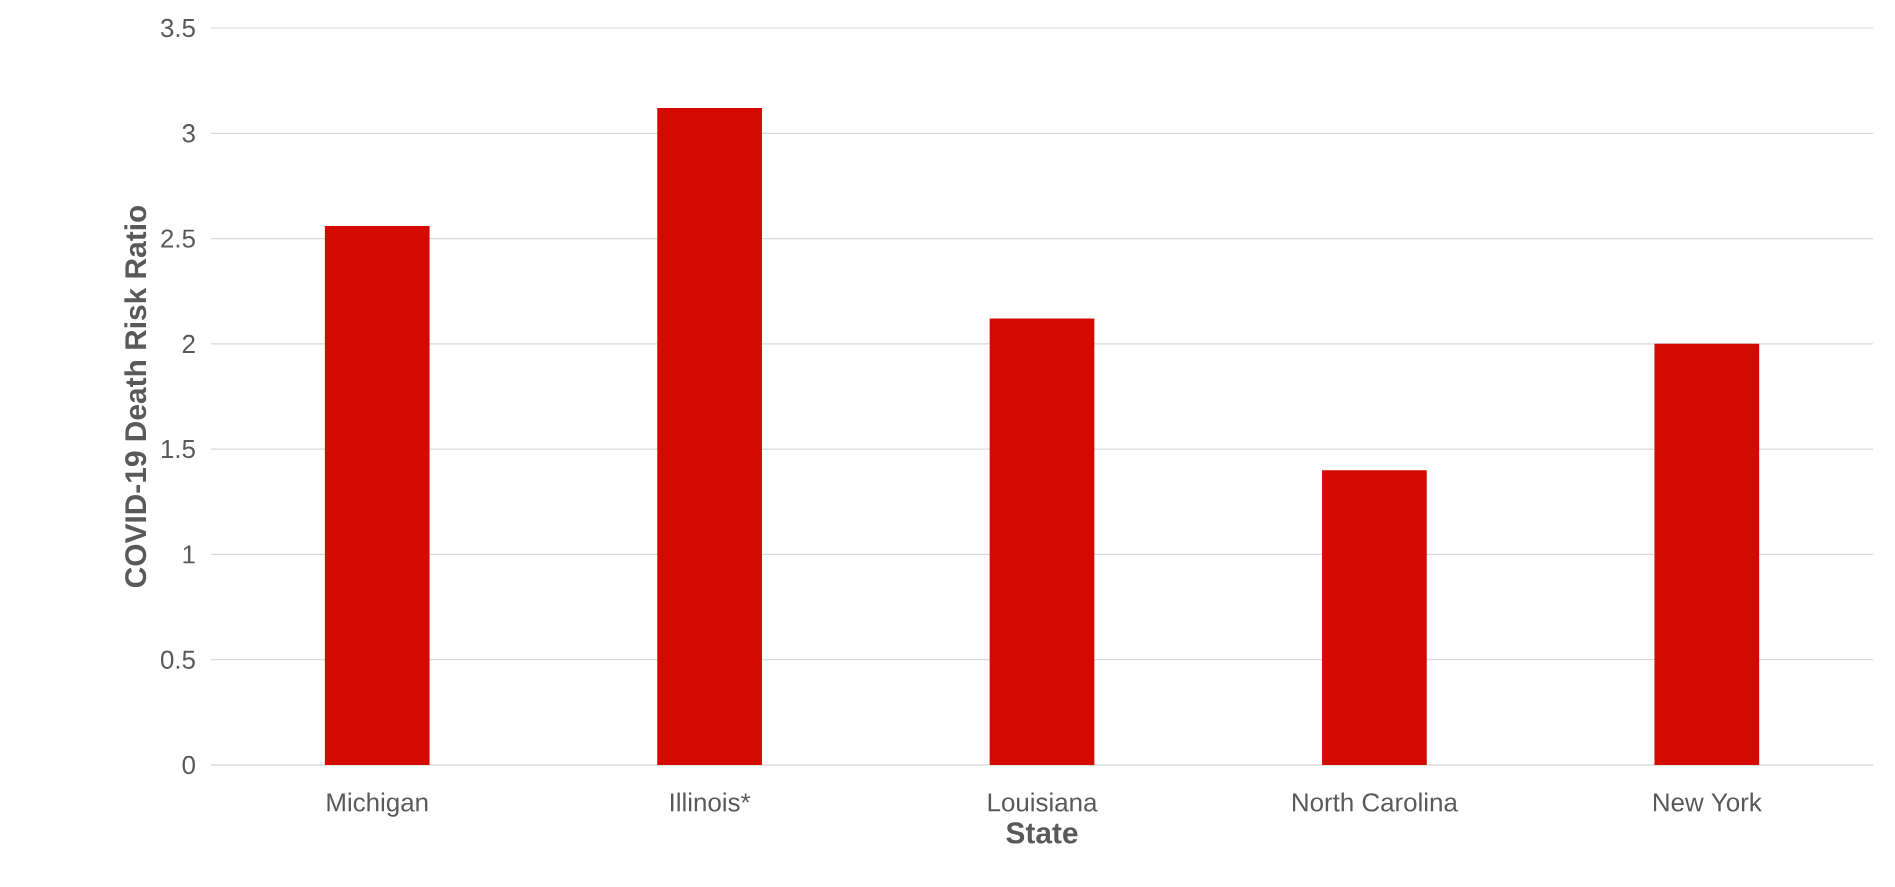 The width and height of the screenshot is (1895, 887). Describe the element at coordinates (135, 396) in the screenshot. I see `y-axis-title: COVID-19 Death Risk Ratio` at that location.